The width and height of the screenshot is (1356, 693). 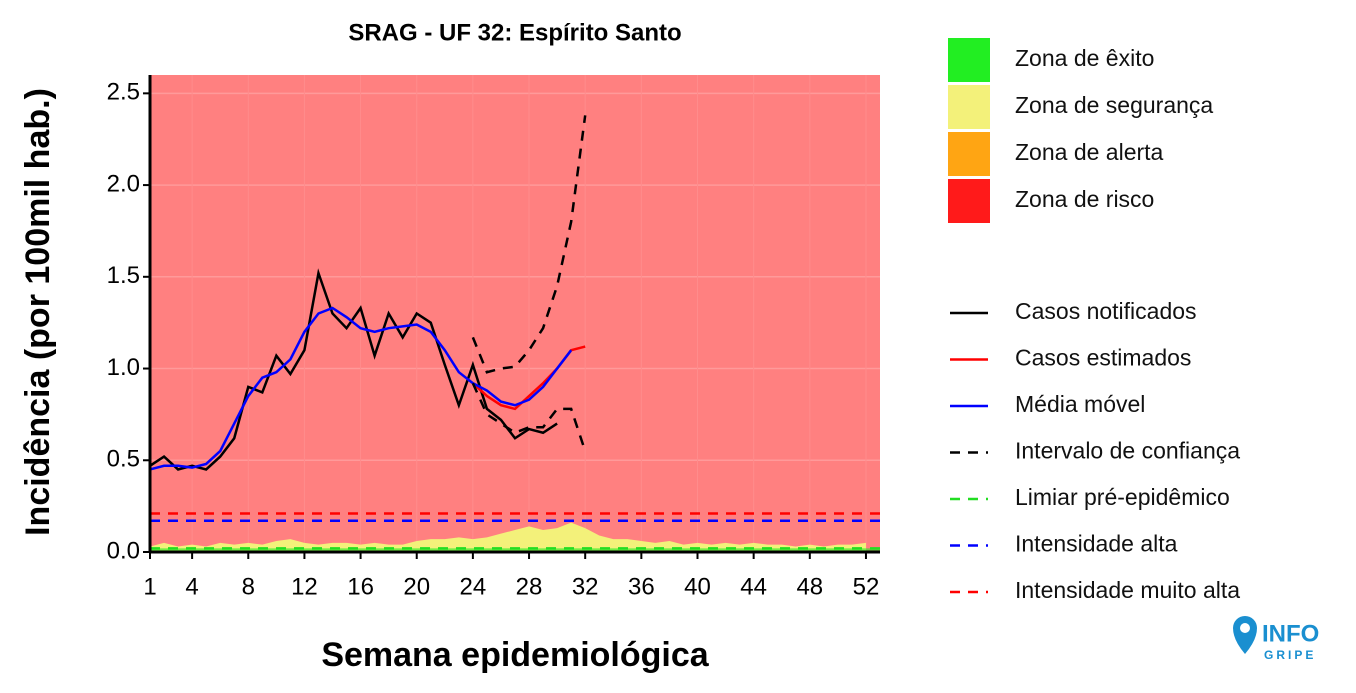 I want to click on x-tick-label: 16, so click(x=360, y=586).